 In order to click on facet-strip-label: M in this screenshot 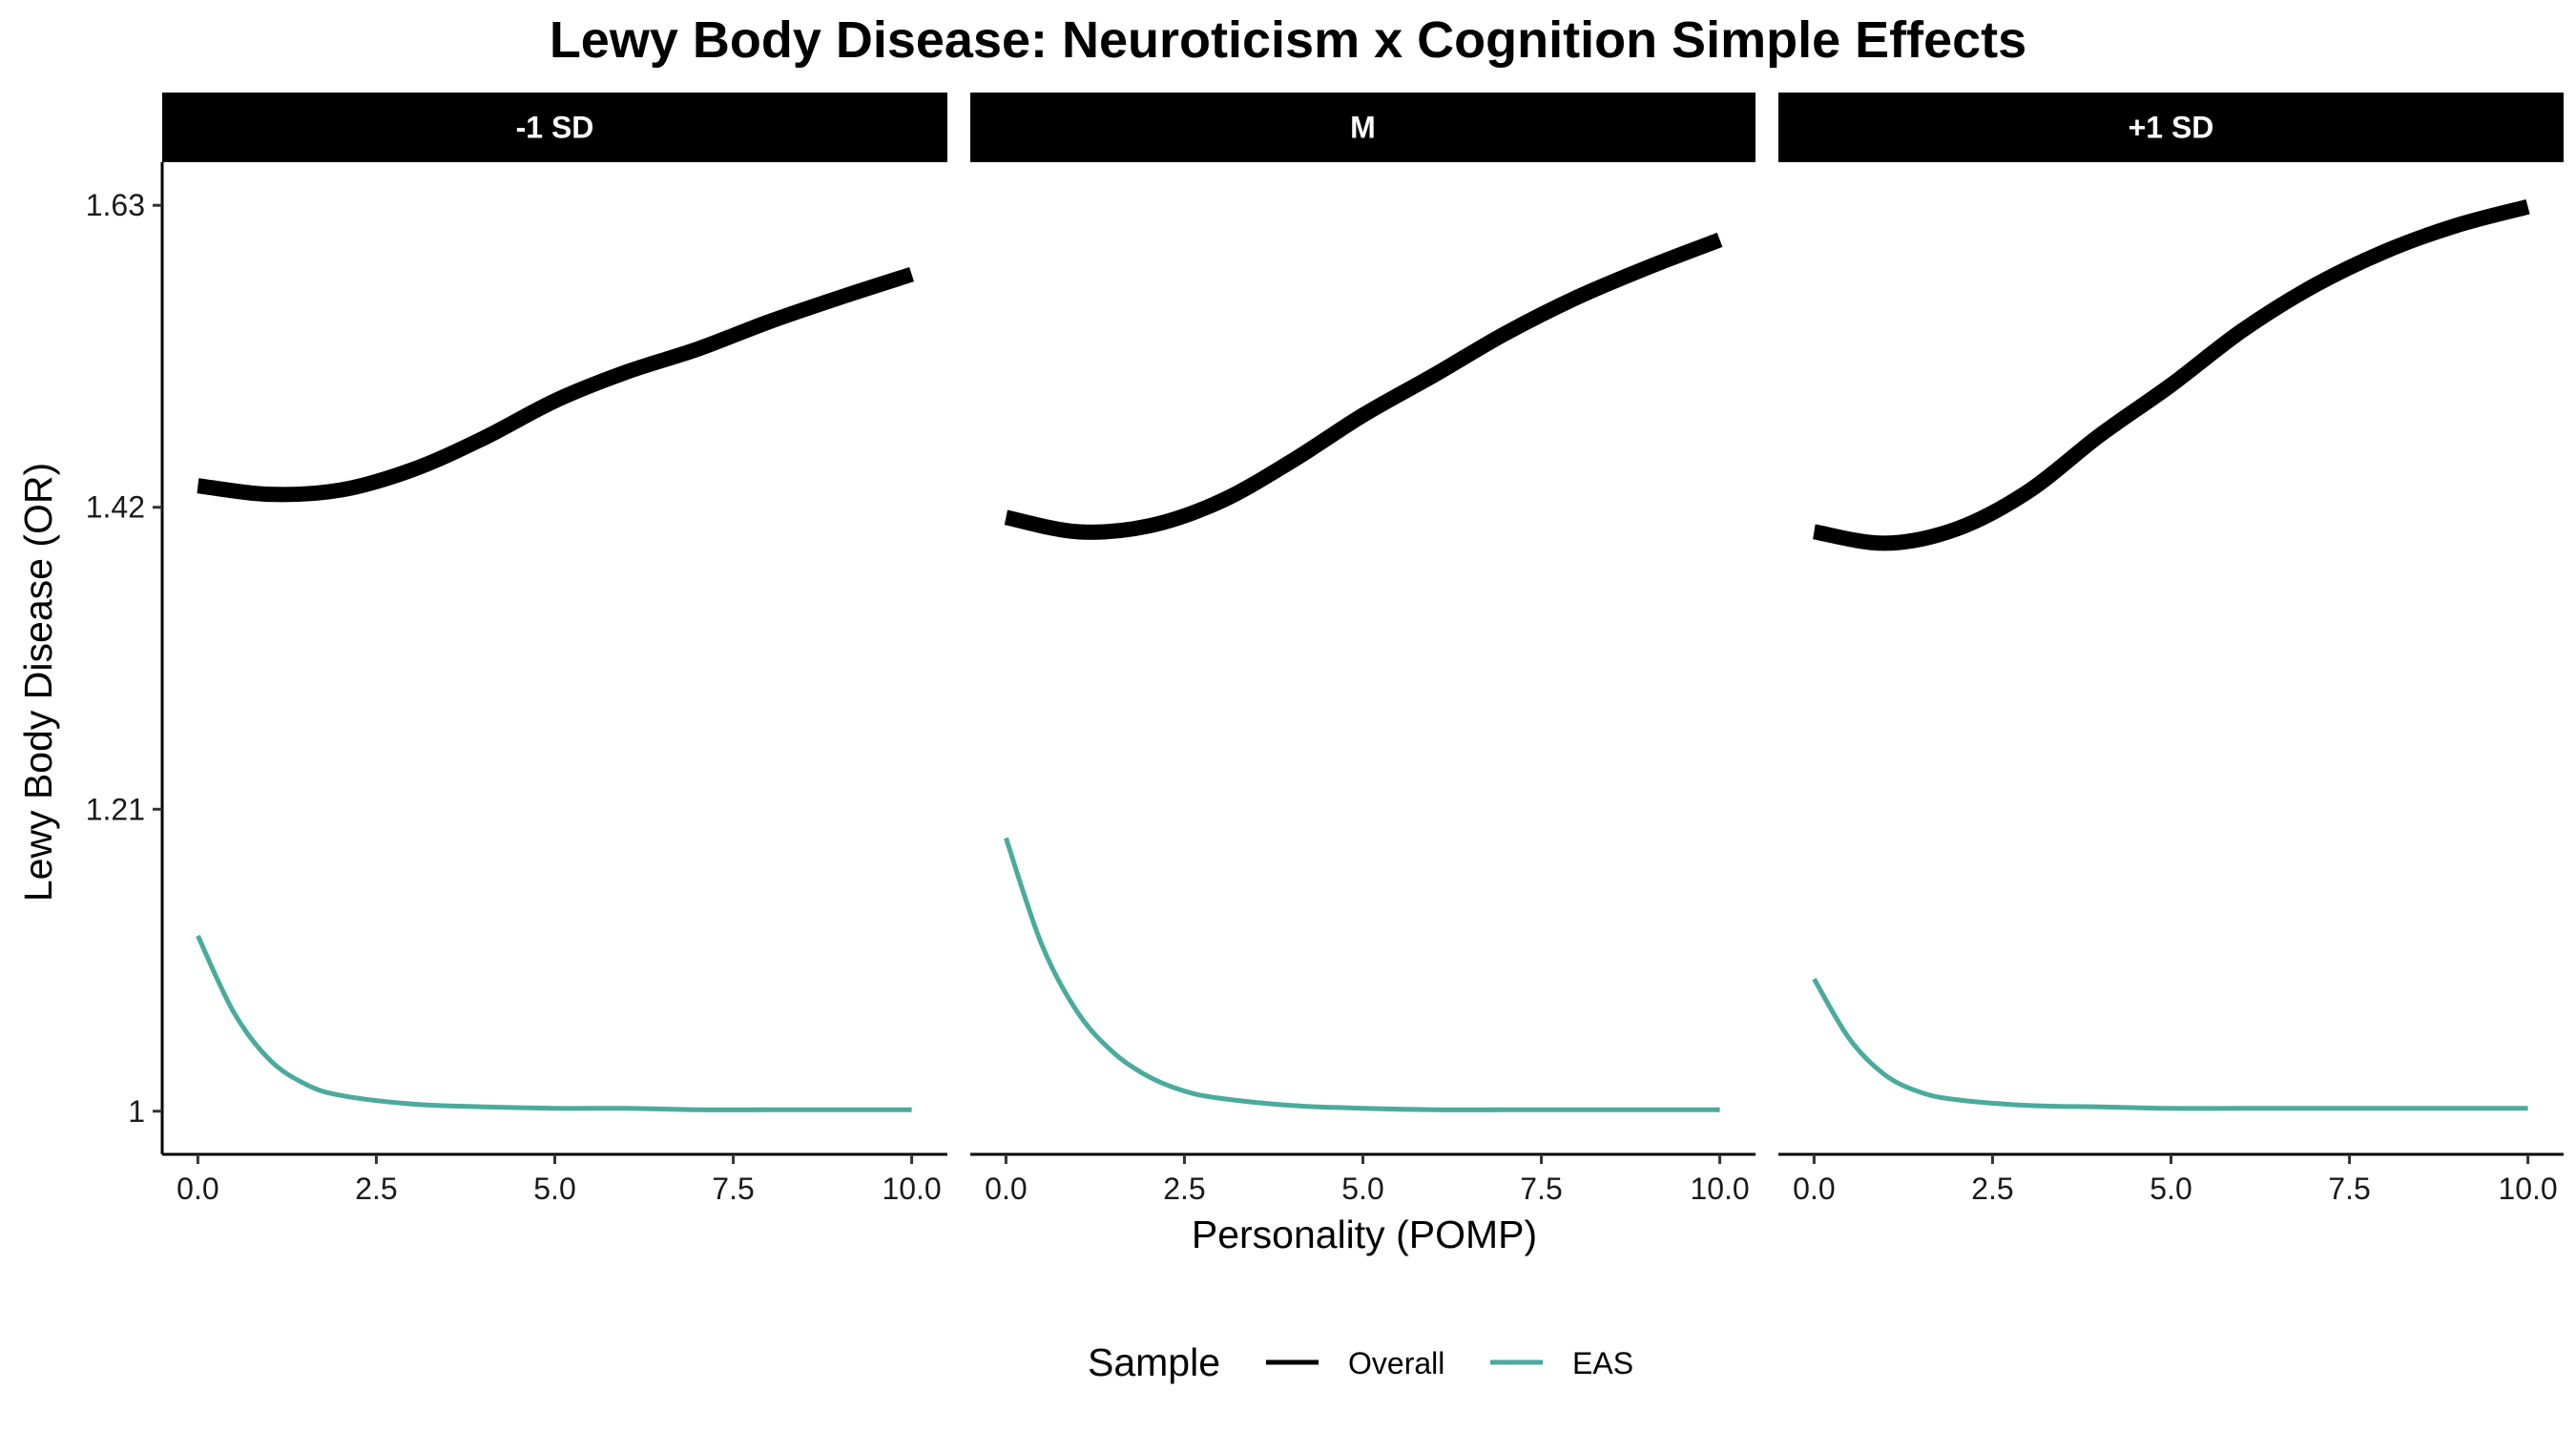, I will do `click(1363, 128)`.